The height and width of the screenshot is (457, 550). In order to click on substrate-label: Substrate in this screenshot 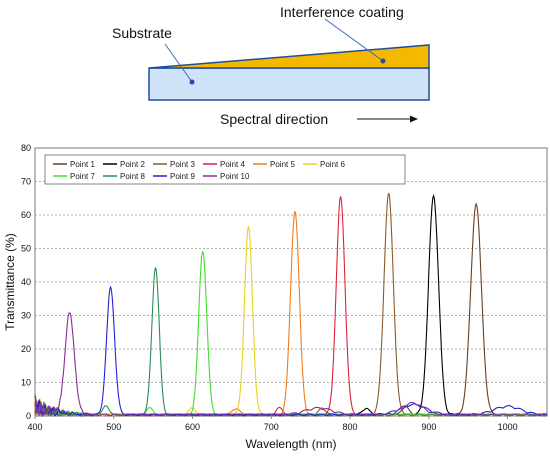, I will do `click(142, 33)`.